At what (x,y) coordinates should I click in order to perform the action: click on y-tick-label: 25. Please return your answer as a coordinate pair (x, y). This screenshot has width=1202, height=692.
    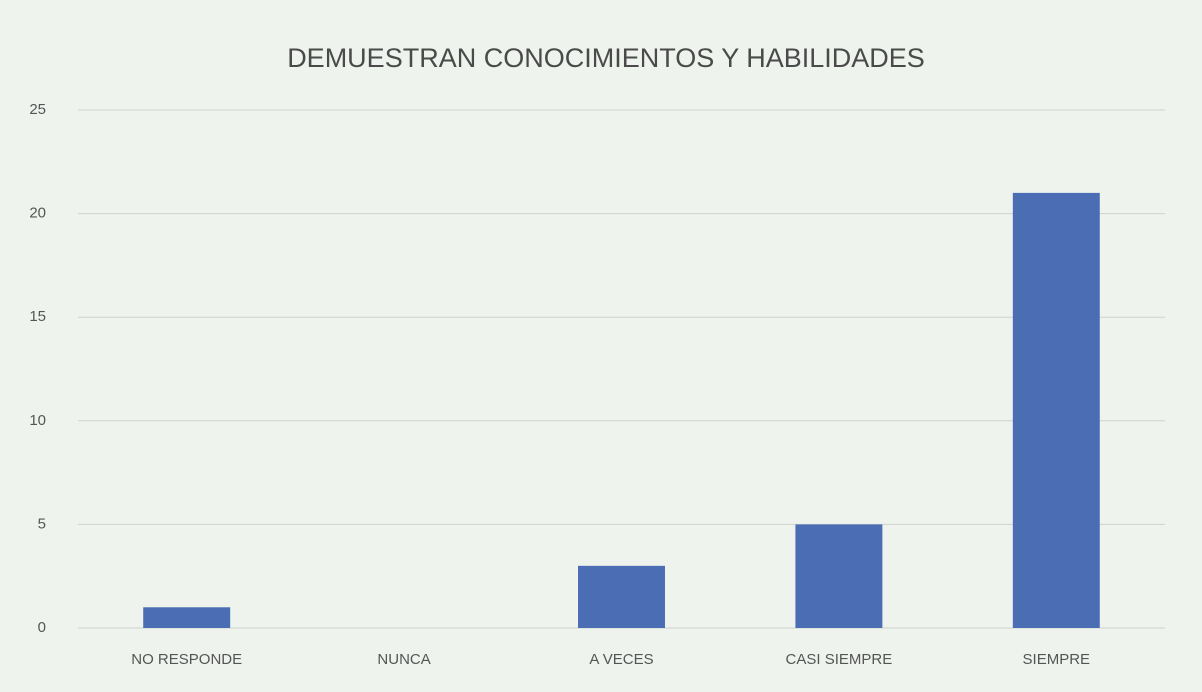
    Looking at the image, I should click on (37, 109).